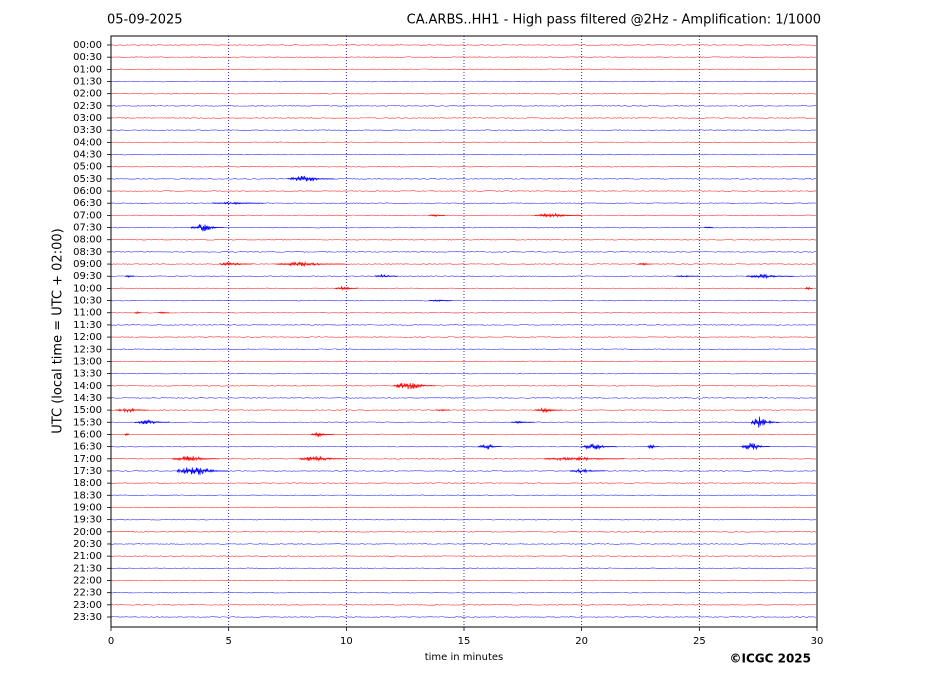 The height and width of the screenshot is (696, 927). Describe the element at coordinates (87, 422) in the screenshot. I see `y-tick-label: 15:30` at that location.